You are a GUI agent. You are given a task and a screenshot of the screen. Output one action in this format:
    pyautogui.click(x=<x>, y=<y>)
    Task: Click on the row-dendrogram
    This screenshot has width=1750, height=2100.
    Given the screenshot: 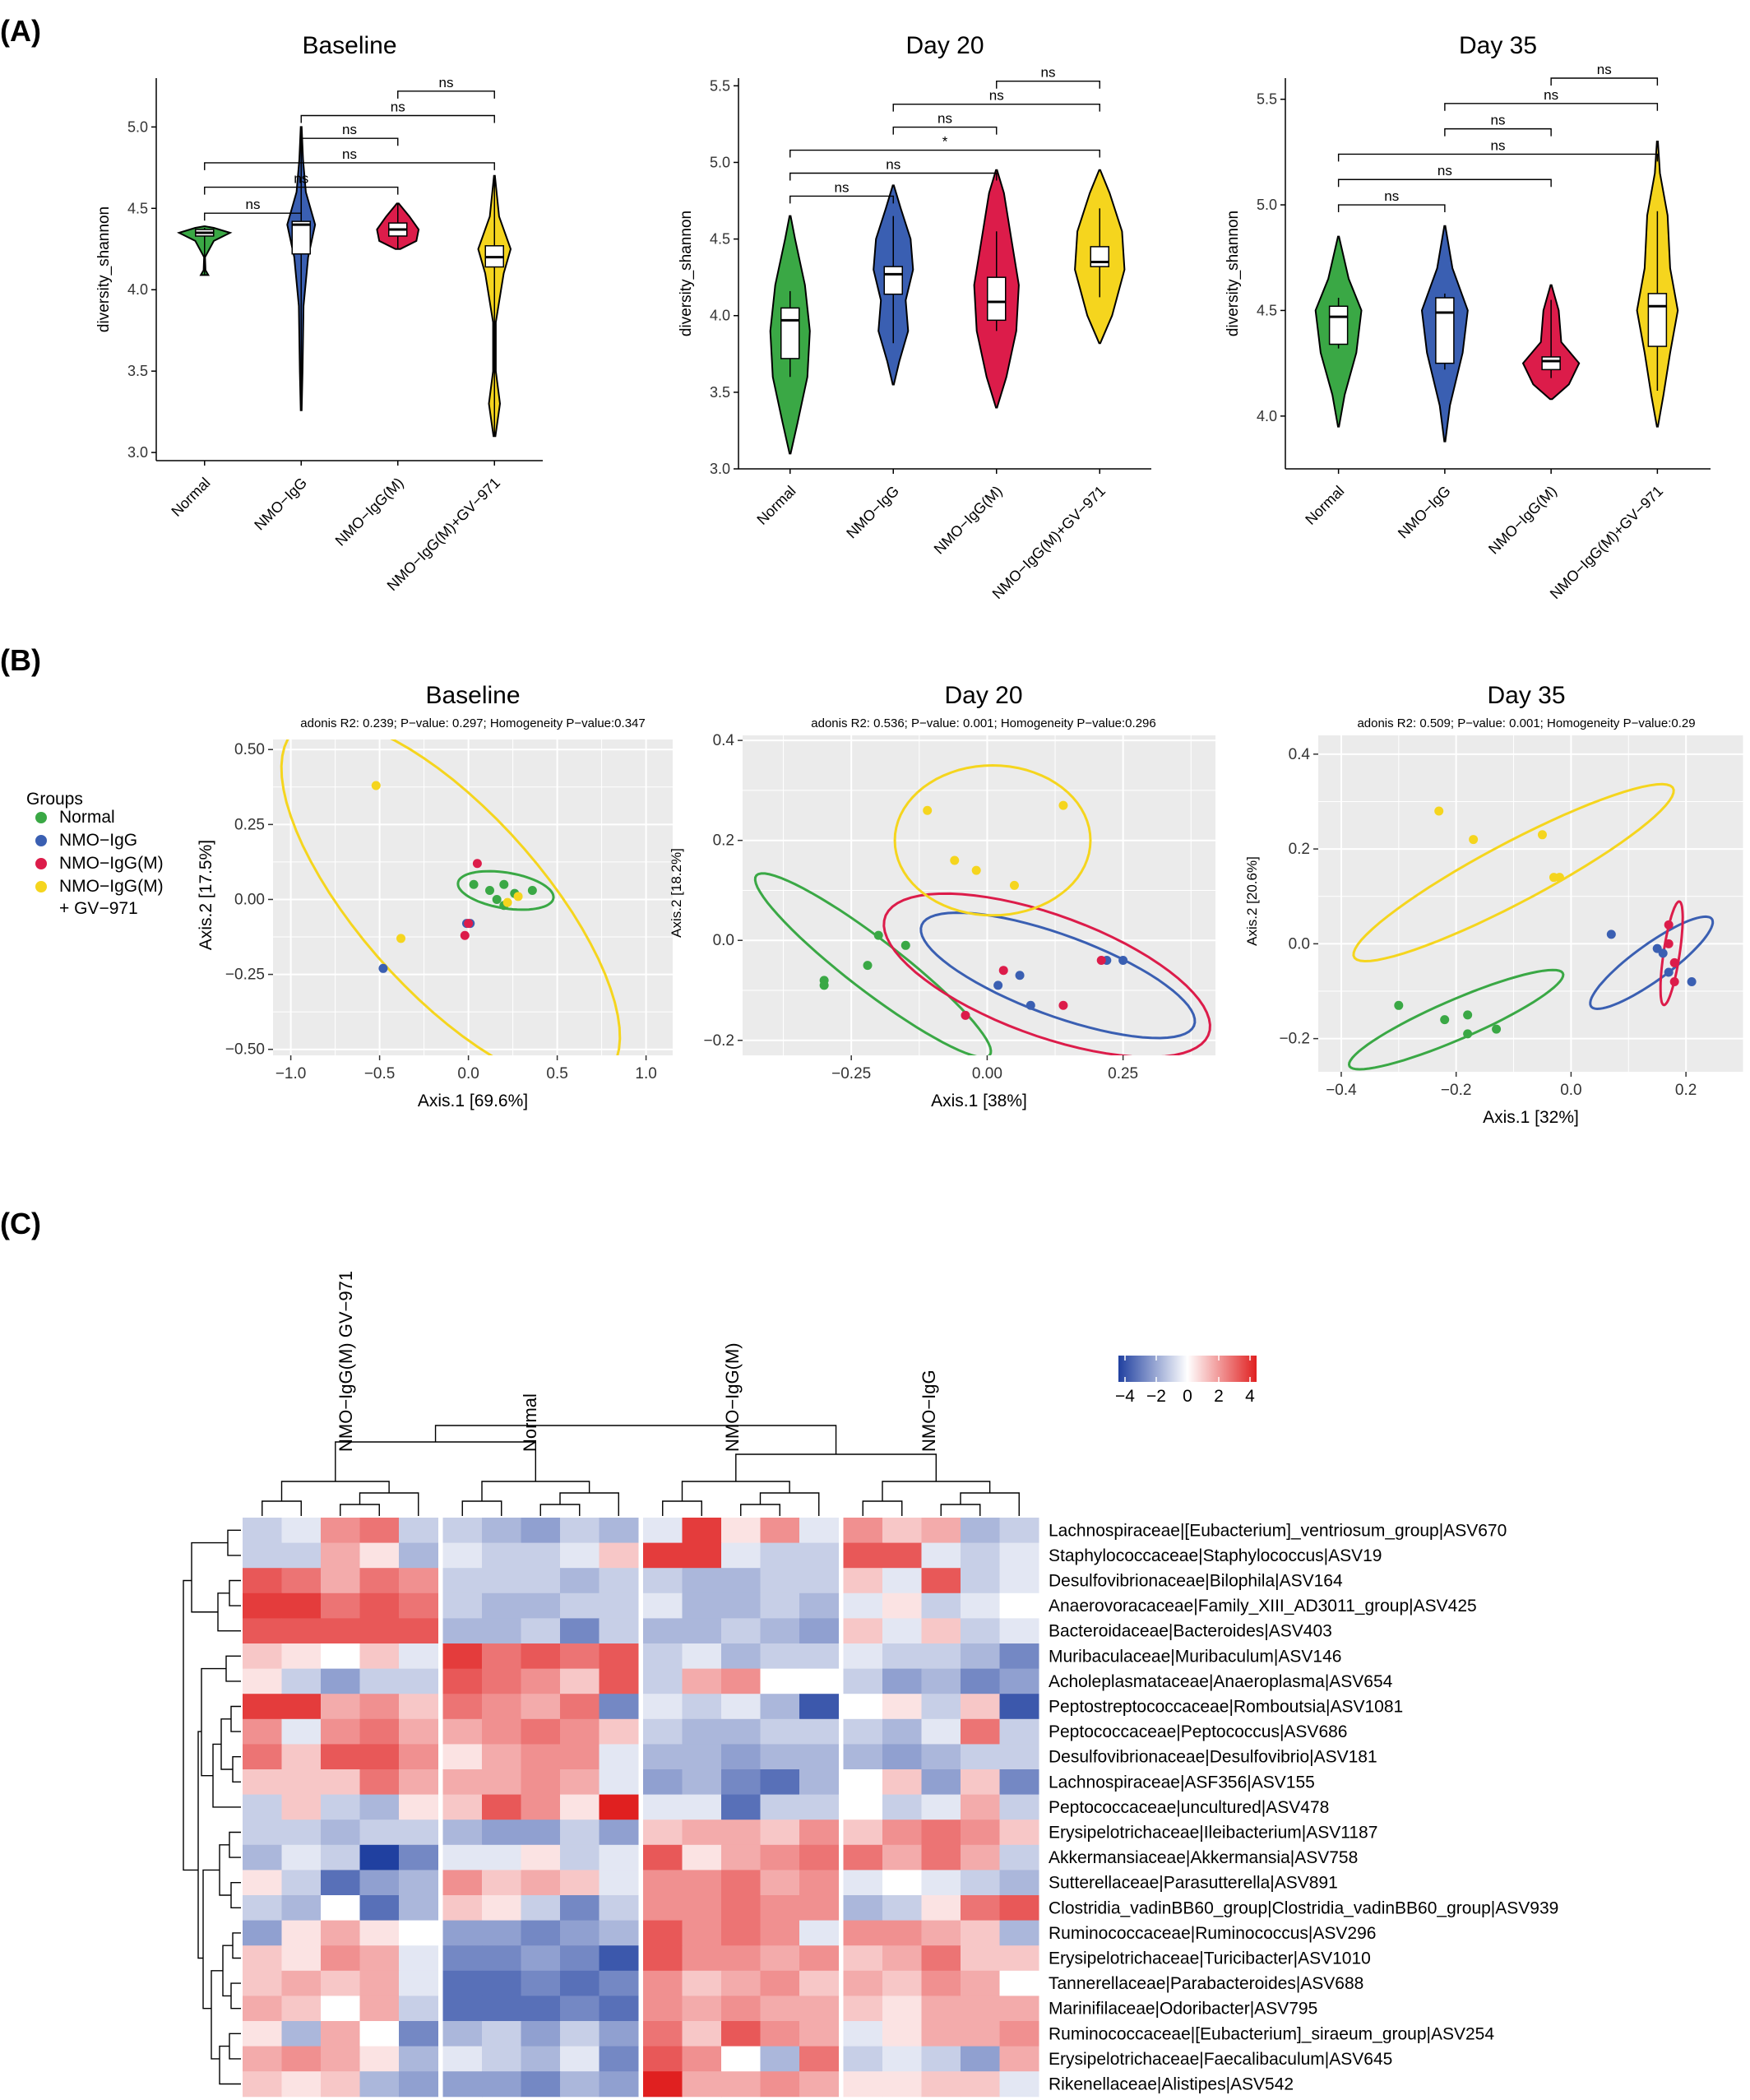 What is the action you would take?
    pyautogui.click(x=212, y=1807)
    